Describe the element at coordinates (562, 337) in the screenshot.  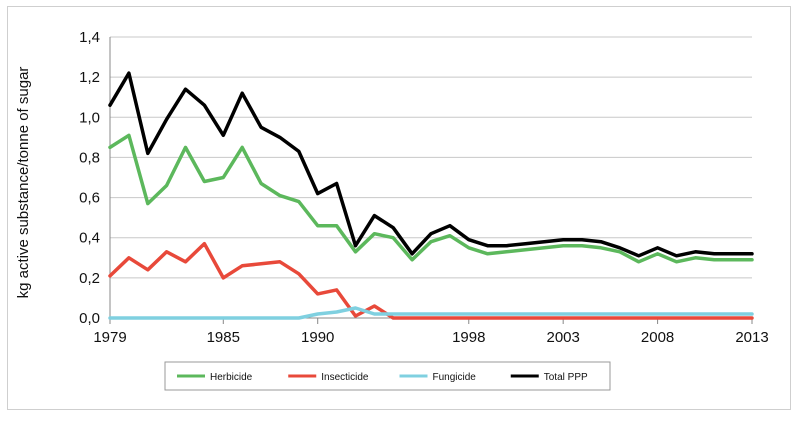
I see `x-tick-label: 2003` at that location.